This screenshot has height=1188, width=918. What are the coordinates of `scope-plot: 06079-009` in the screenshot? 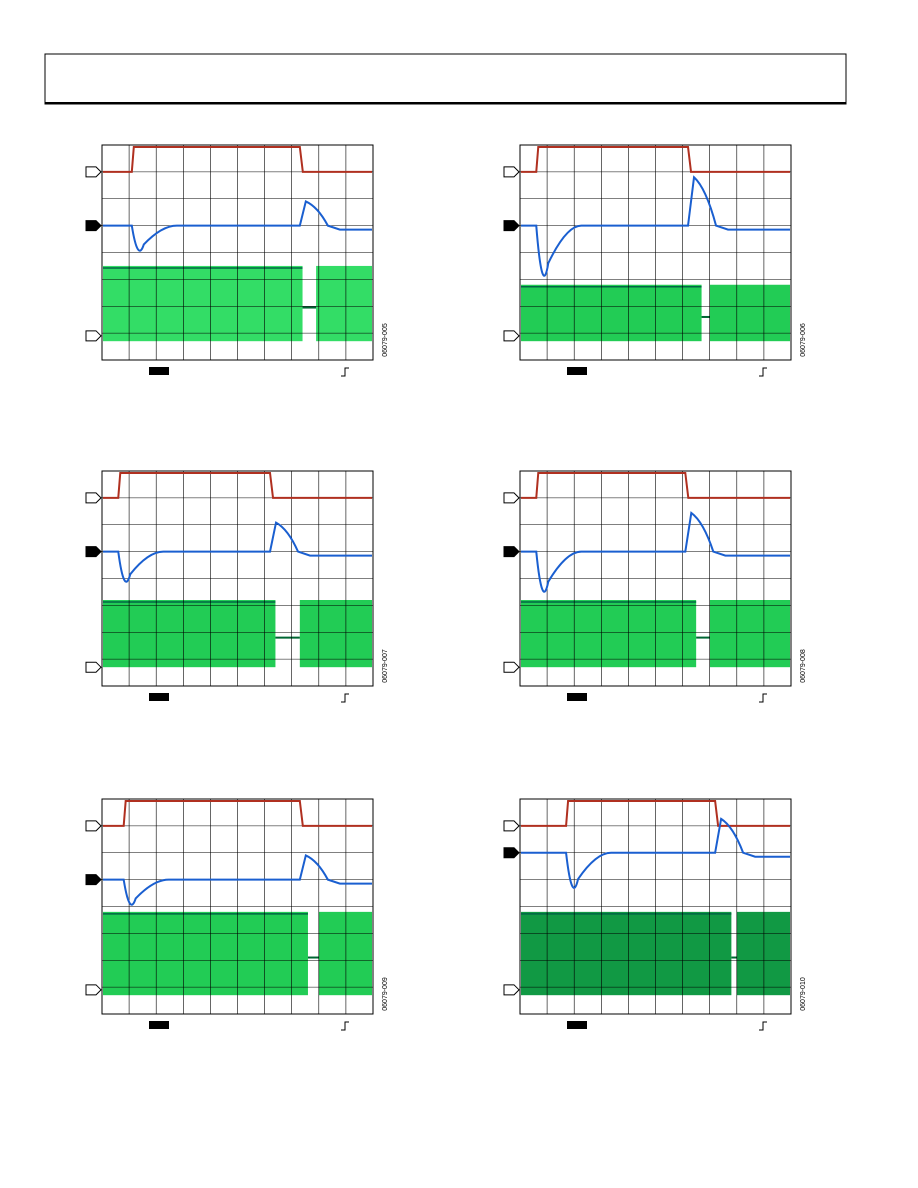 It's located at (237, 914).